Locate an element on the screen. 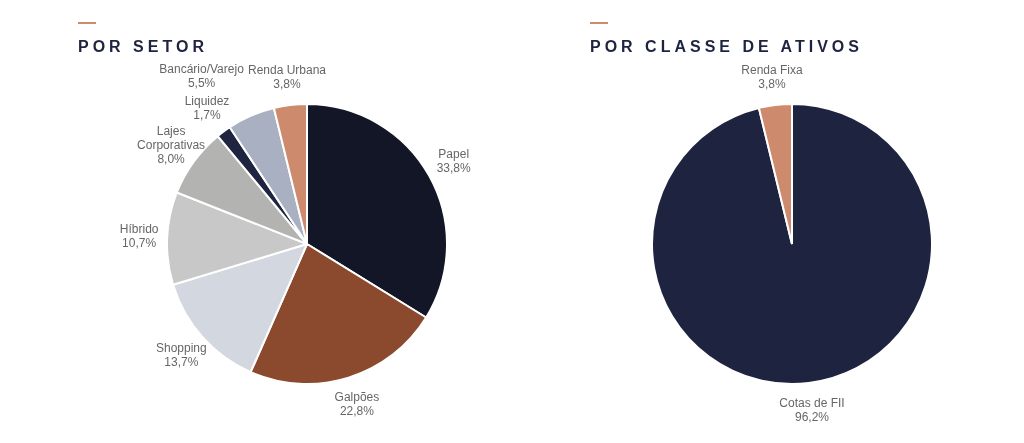  slice-label: Lajes Corporativas is located at coordinates (171, 137).